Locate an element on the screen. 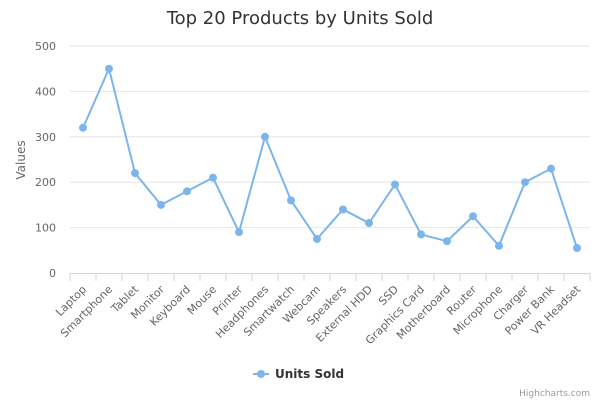 Image resolution: width=600 pixels, height=400 pixels. y-tick-label: 300 is located at coordinates (45, 137).